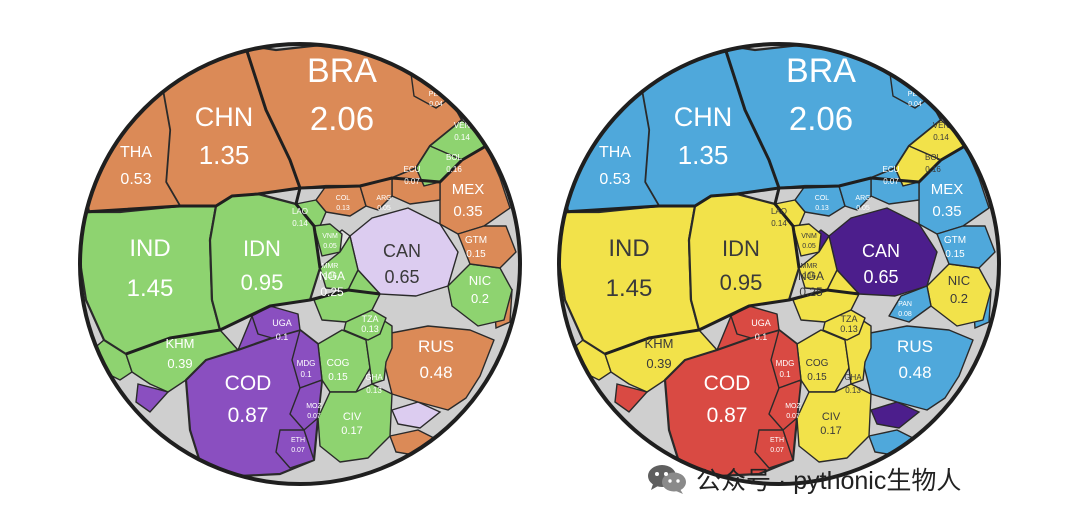 The width and height of the screenshot is (1080, 519). I want to click on wechat-icon, so click(667, 479).